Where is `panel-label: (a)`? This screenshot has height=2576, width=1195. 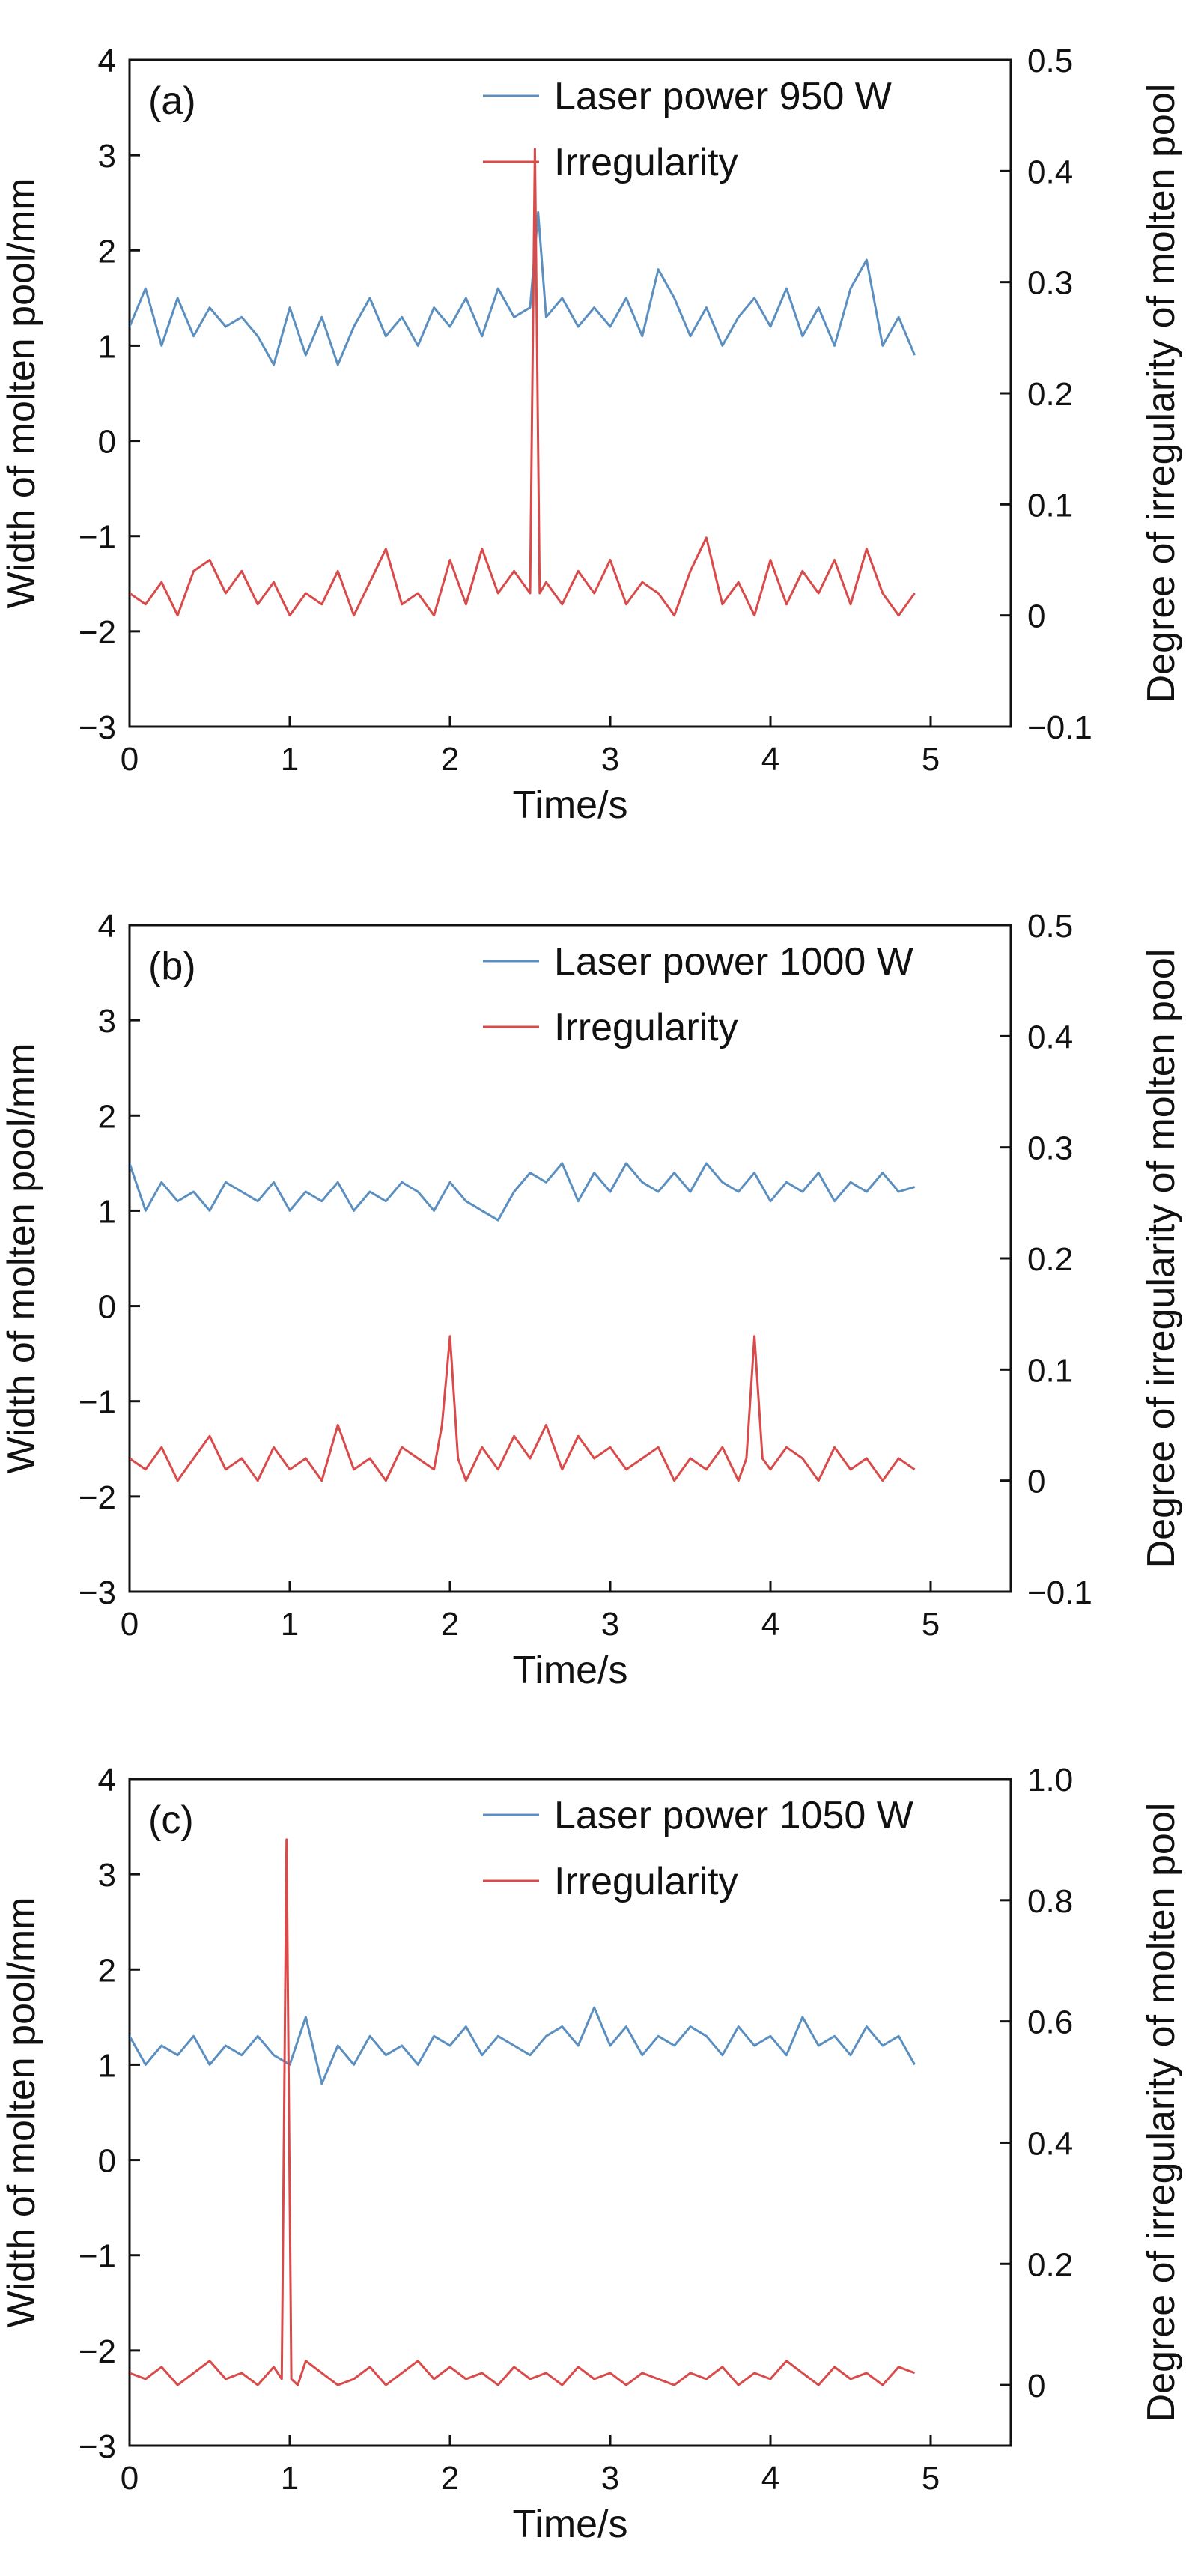
panel-label: (a) is located at coordinates (172, 101).